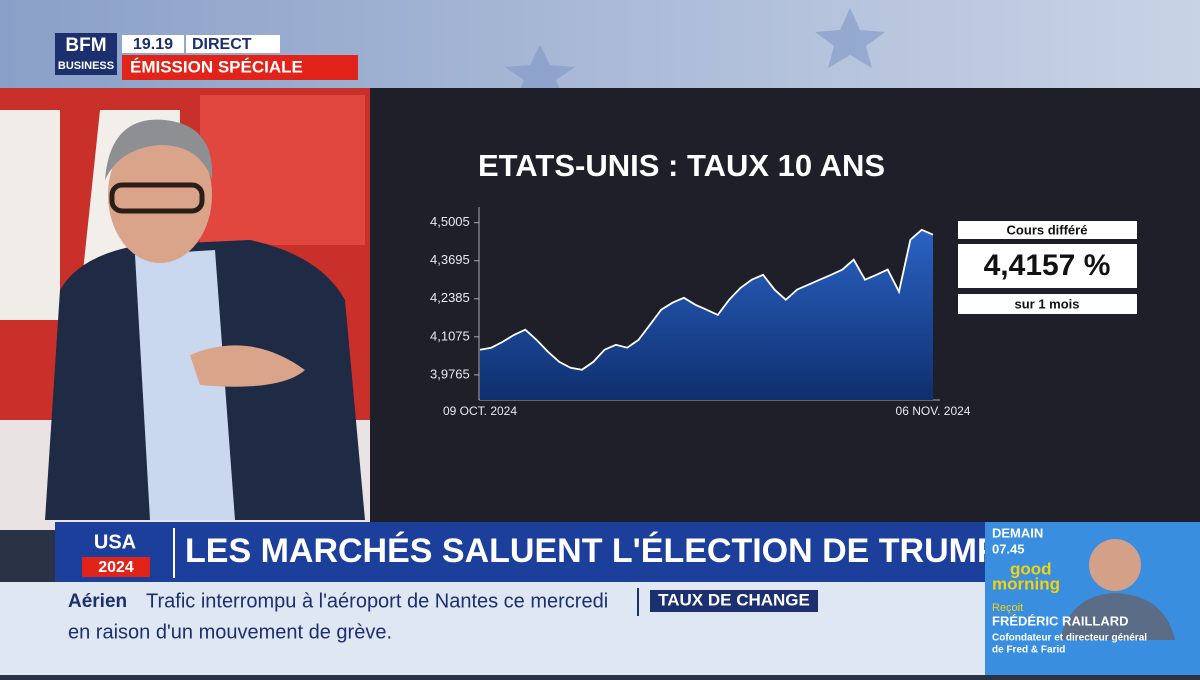 Image resolution: width=1200 pixels, height=680 pixels. Describe the element at coordinates (933, 411) in the screenshot. I see `x-tick-label: 06 NOV. 2024` at that location.